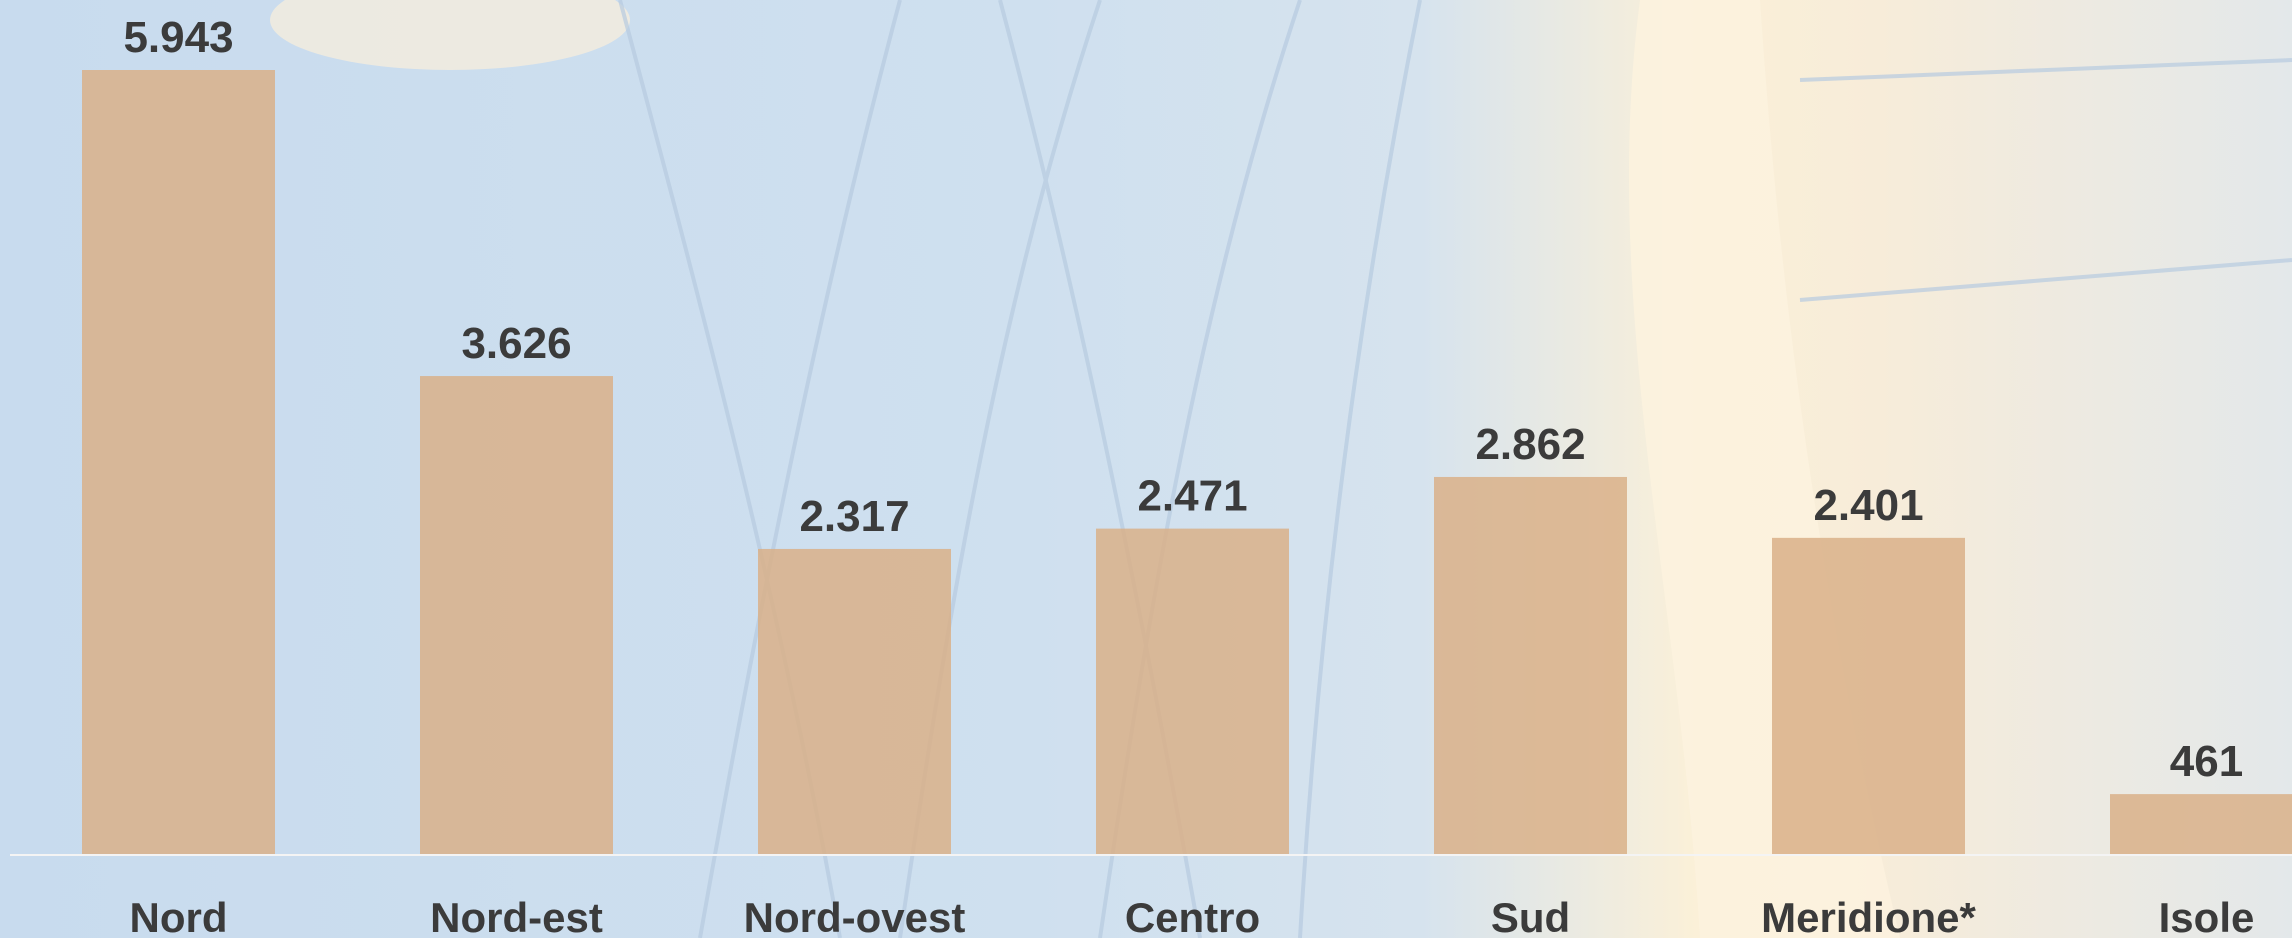 The image size is (2292, 938). Describe the element at coordinates (179, 916) in the screenshot. I see `category-label: Nord` at that location.